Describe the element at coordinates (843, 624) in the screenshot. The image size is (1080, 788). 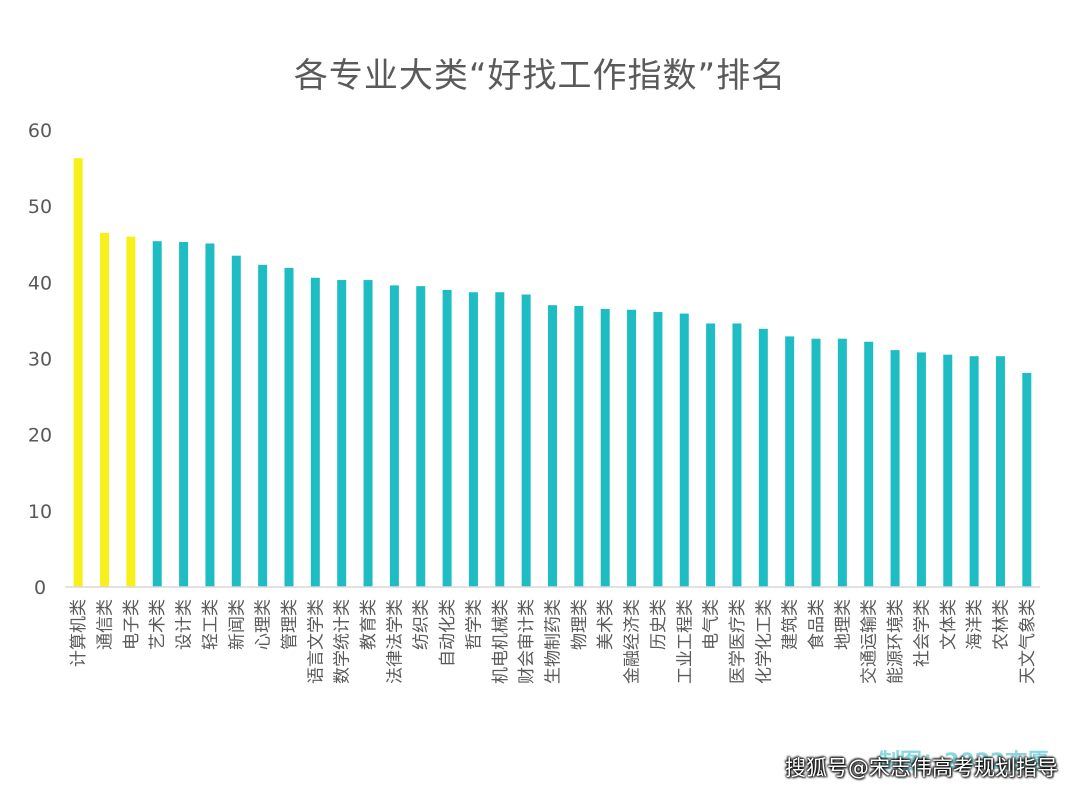
I see `x-tick-label: 地理类` at that location.